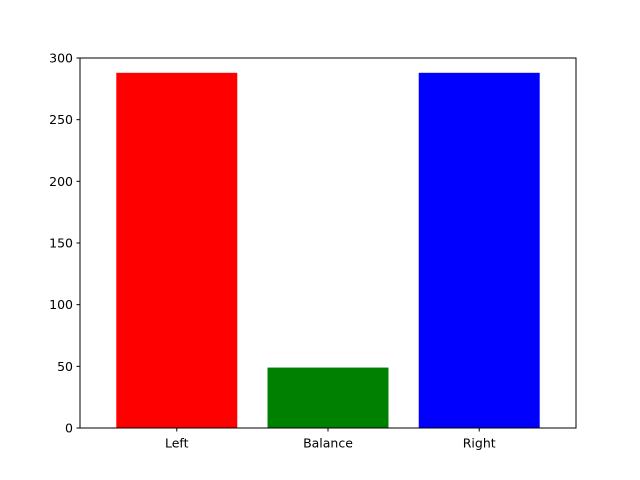  Describe the element at coordinates (65, 366) in the screenshot. I see `y-tick-label: 50` at that location.